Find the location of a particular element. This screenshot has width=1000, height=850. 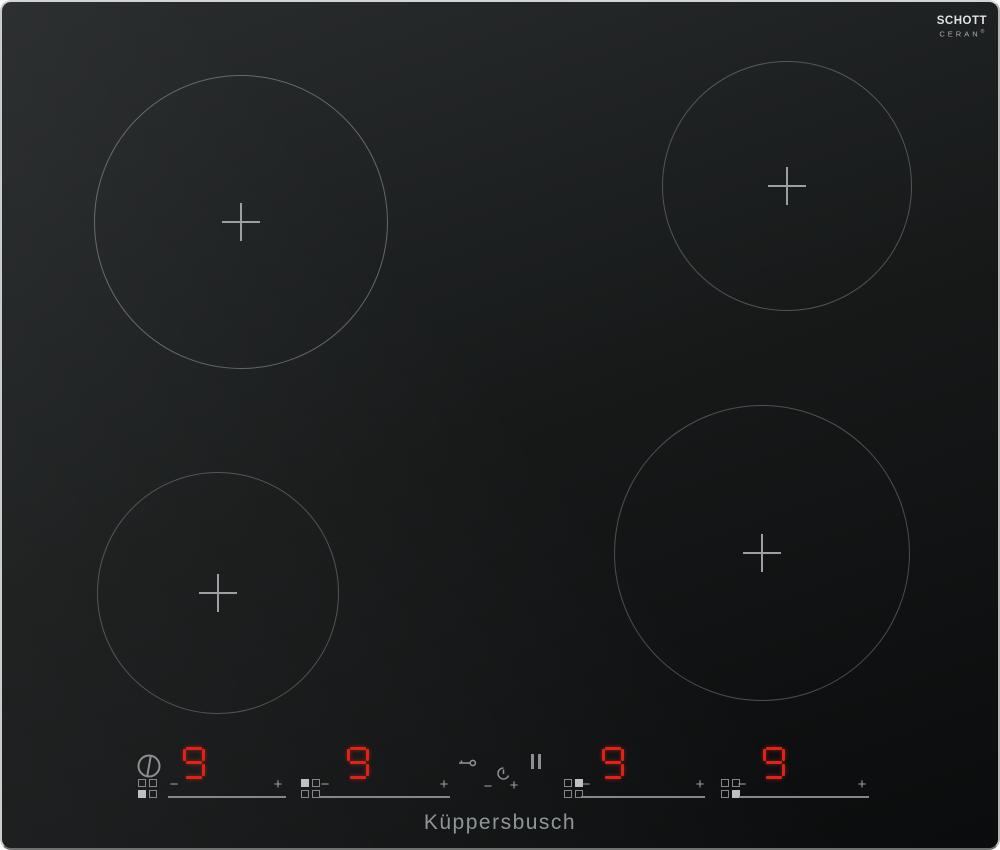

key-icon is located at coordinates (468, 763).